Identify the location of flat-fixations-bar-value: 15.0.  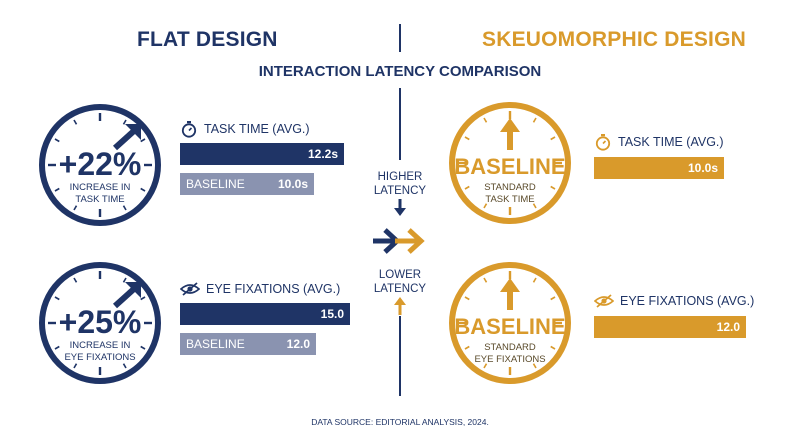
(332, 314).